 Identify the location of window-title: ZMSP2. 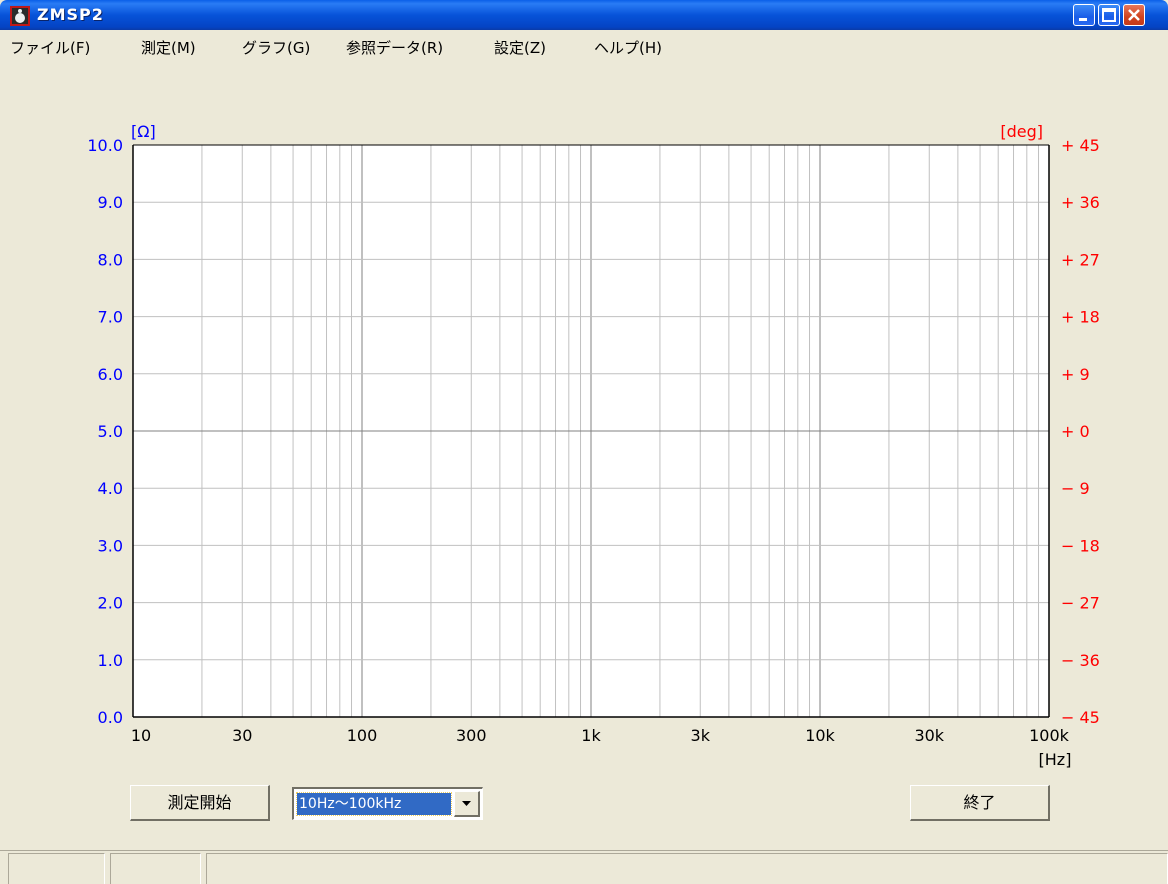
(70, 14).